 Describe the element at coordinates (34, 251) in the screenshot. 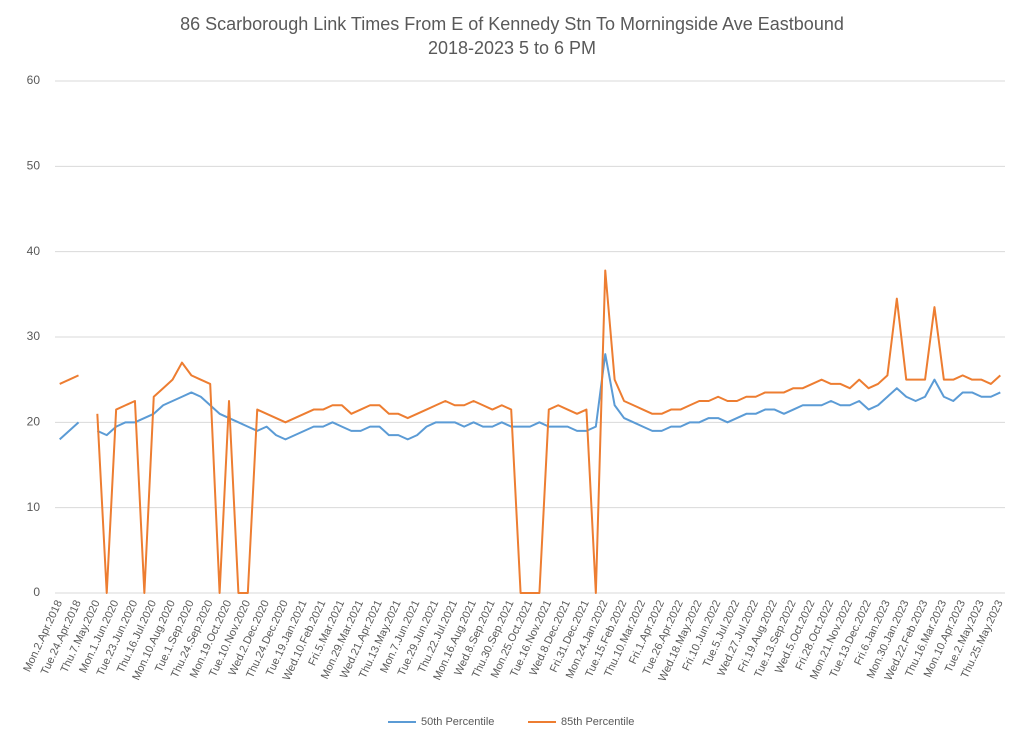

I see `y-tick-label: 40` at that location.